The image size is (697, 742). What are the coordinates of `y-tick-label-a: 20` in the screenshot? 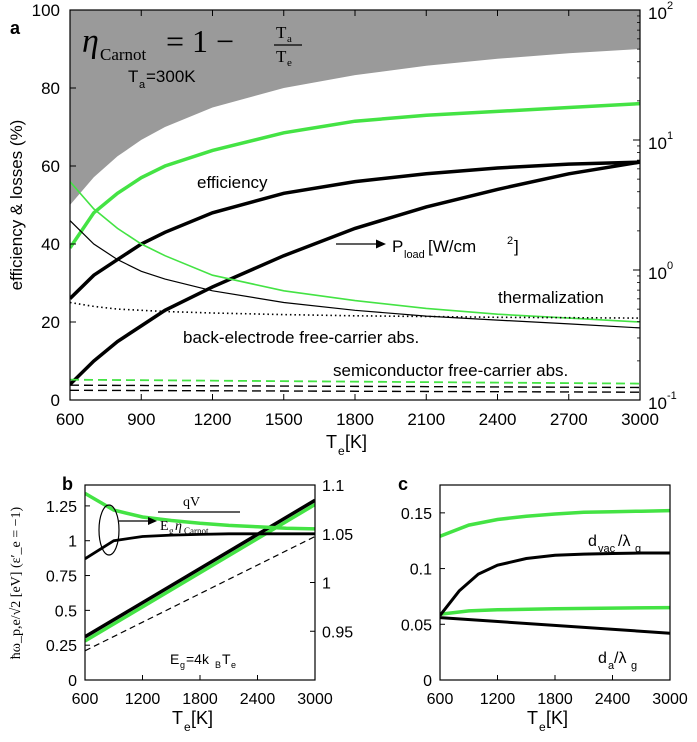 It's located at (50, 322).